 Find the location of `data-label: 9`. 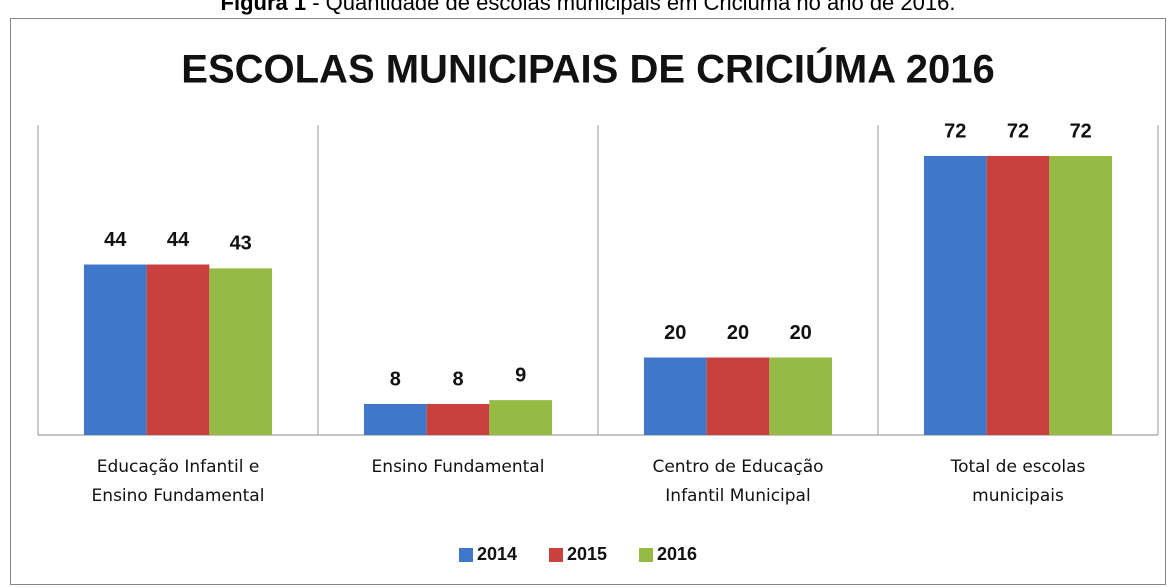

data-label: 9 is located at coordinates (520, 375).